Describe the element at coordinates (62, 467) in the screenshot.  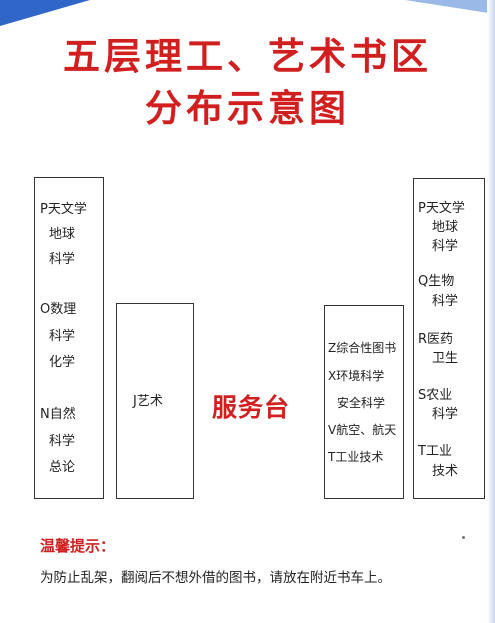
I see `shelf-left-n-line3: 总论` at that location.